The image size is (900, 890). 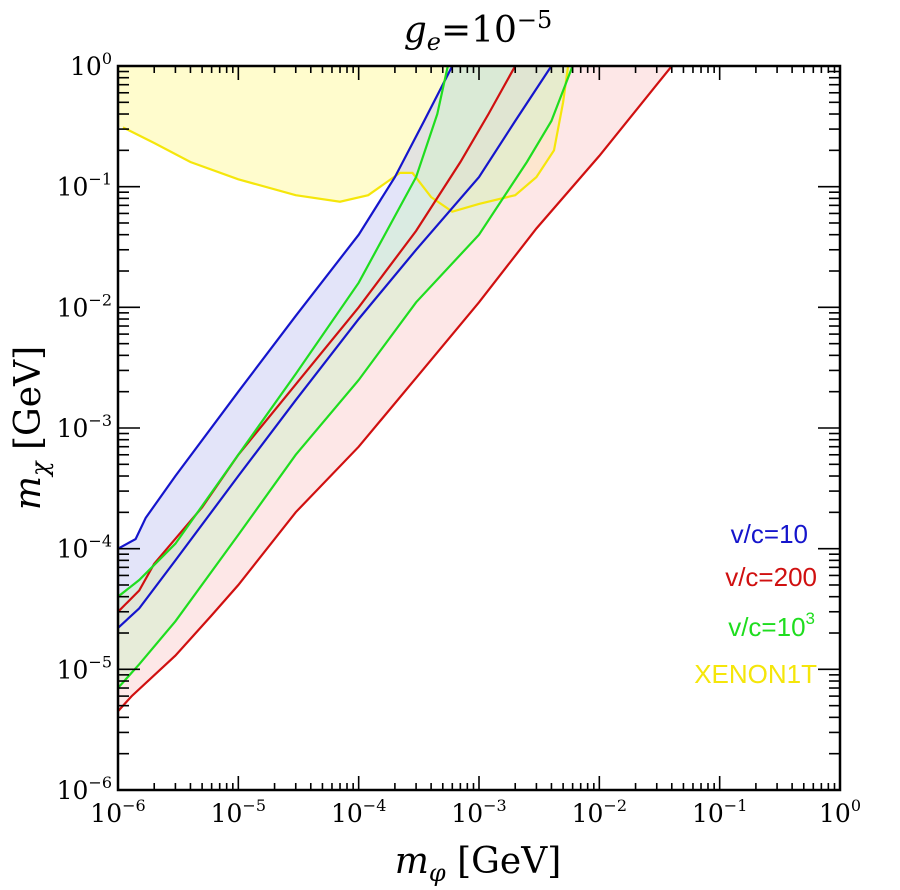 I want to click on y-tick-label: 10⁰, so click(x=91, y=65).